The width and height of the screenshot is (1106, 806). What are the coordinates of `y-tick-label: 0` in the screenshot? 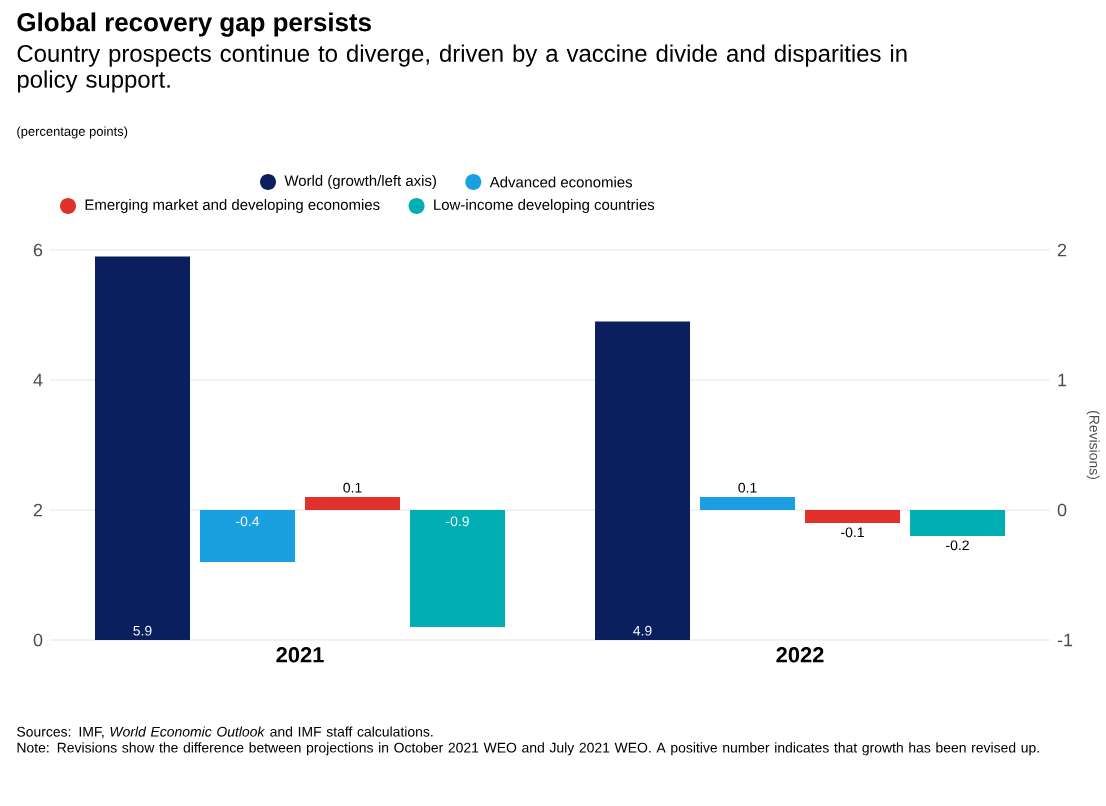 It's located at (38, 640).